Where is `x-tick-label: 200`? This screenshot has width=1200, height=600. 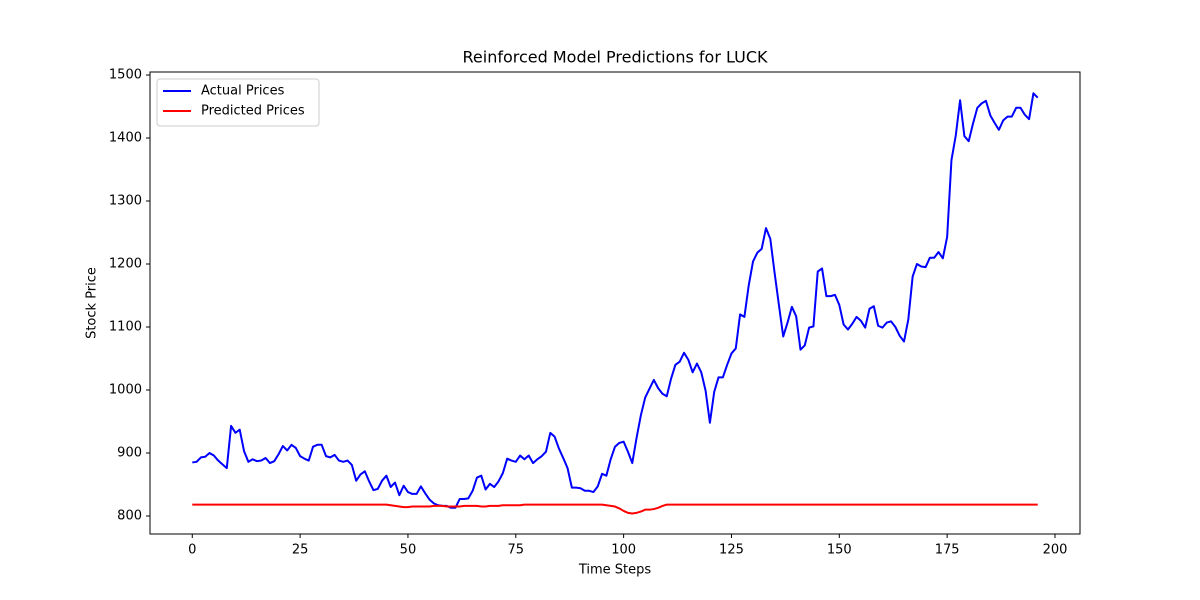 x-tick-label: 200 is located at coordinates (1055, 550).